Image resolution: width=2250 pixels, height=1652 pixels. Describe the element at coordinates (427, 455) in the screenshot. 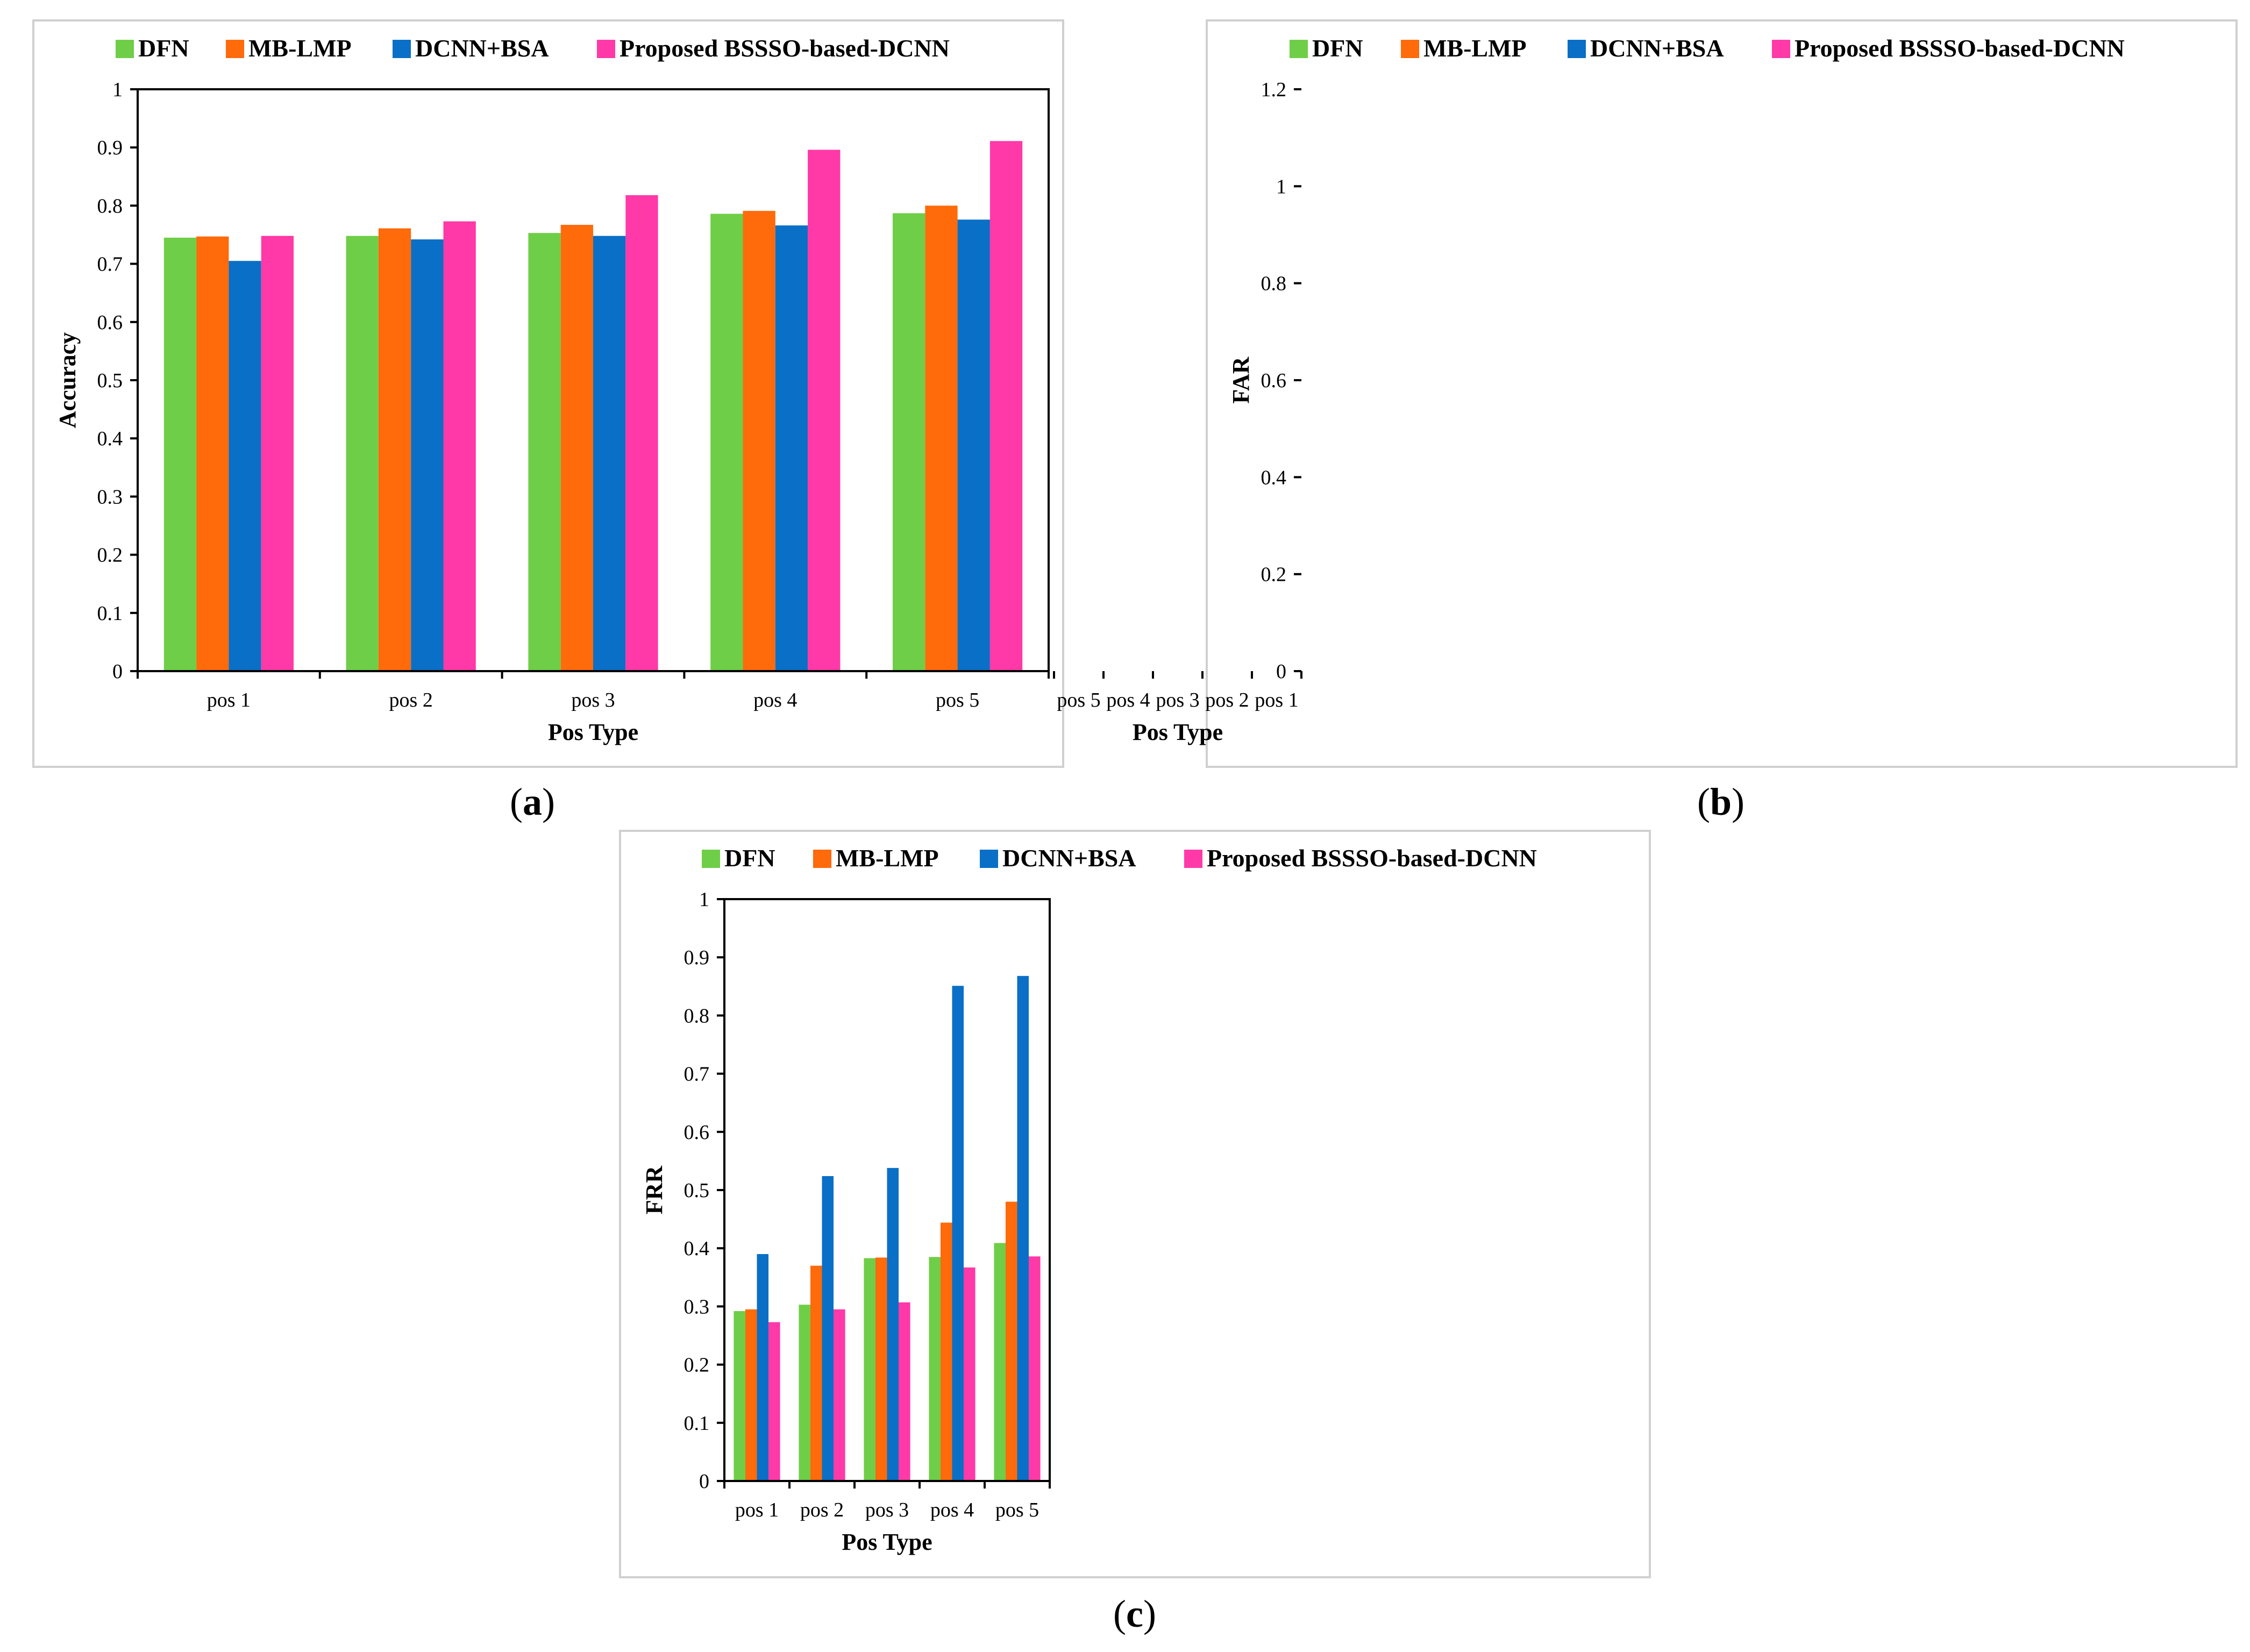

I see `bar-dcnn-bsa-pos2` at that location.